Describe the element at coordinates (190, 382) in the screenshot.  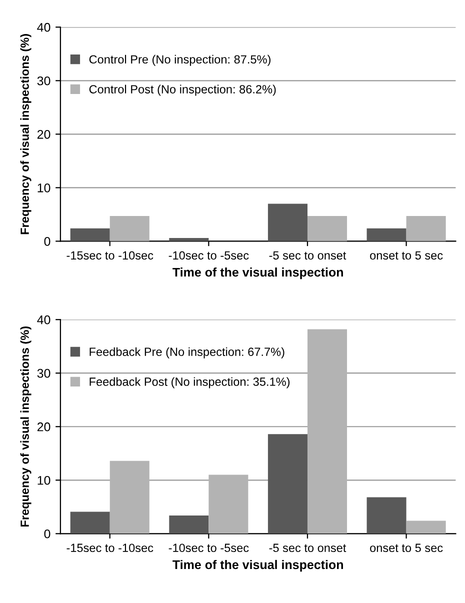
I see `legend-label: Feedback Post (No inspection: 35.1%)` at that location.